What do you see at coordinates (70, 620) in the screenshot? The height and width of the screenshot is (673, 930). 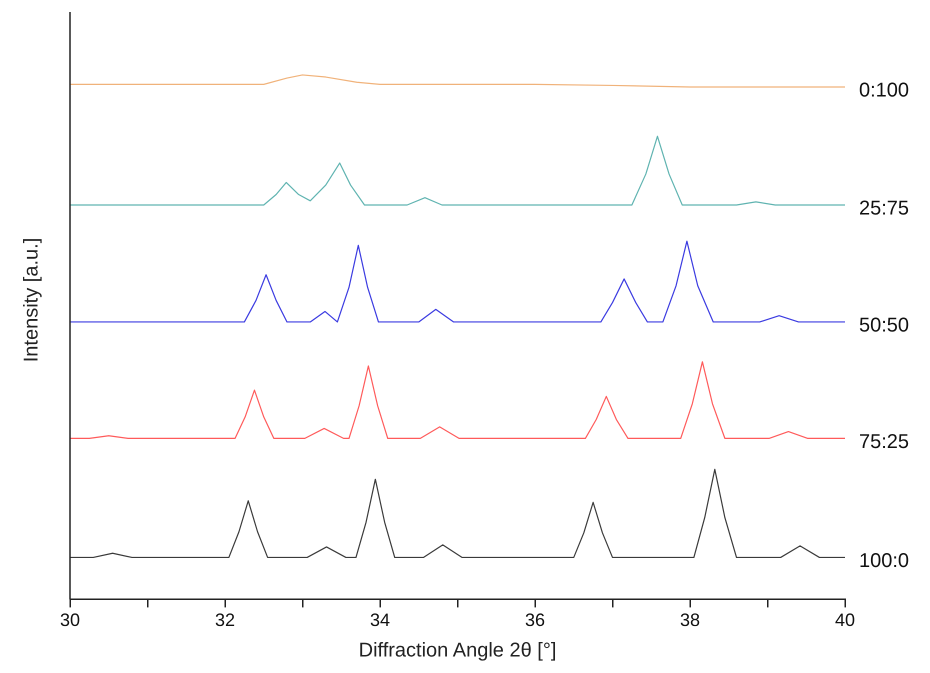 I see `x-tick-label: 30` at bounding box center [70, 620].